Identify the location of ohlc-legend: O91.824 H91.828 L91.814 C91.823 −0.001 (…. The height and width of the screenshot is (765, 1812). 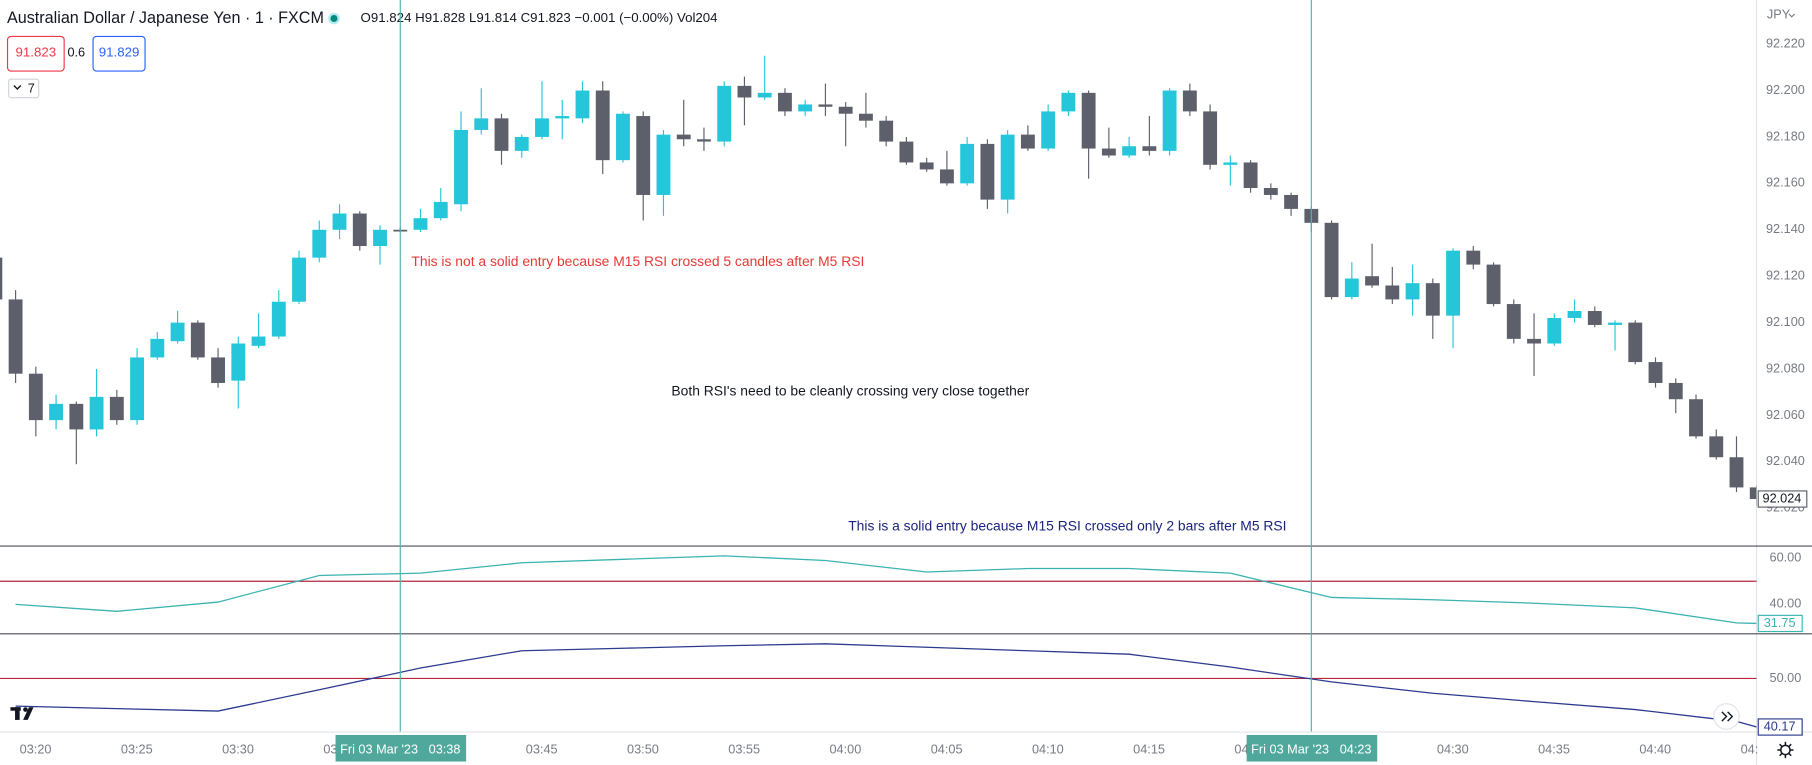
(539, 17).